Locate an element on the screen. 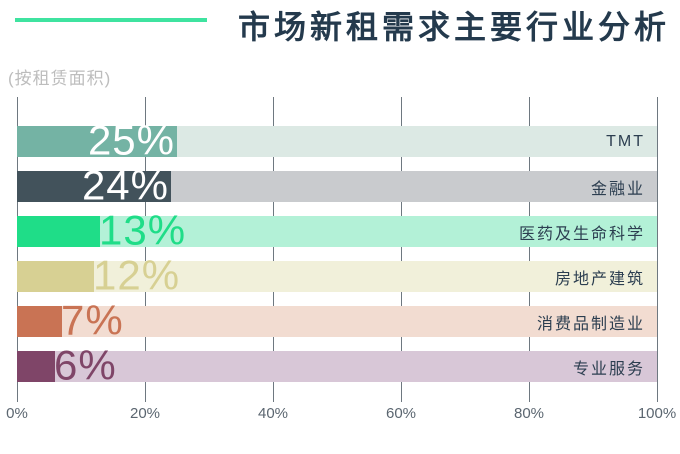 This screenshot has height=454, width=680. axis-tick-label: 0% is located at coordinates (17, 413).